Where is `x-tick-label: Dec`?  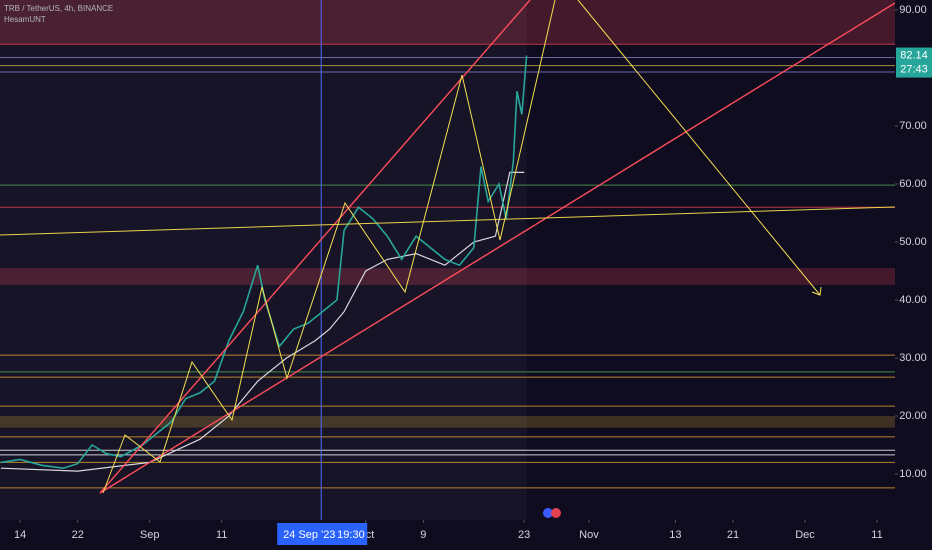 x-tick-label: Dec is located at coordinates (805, 535).